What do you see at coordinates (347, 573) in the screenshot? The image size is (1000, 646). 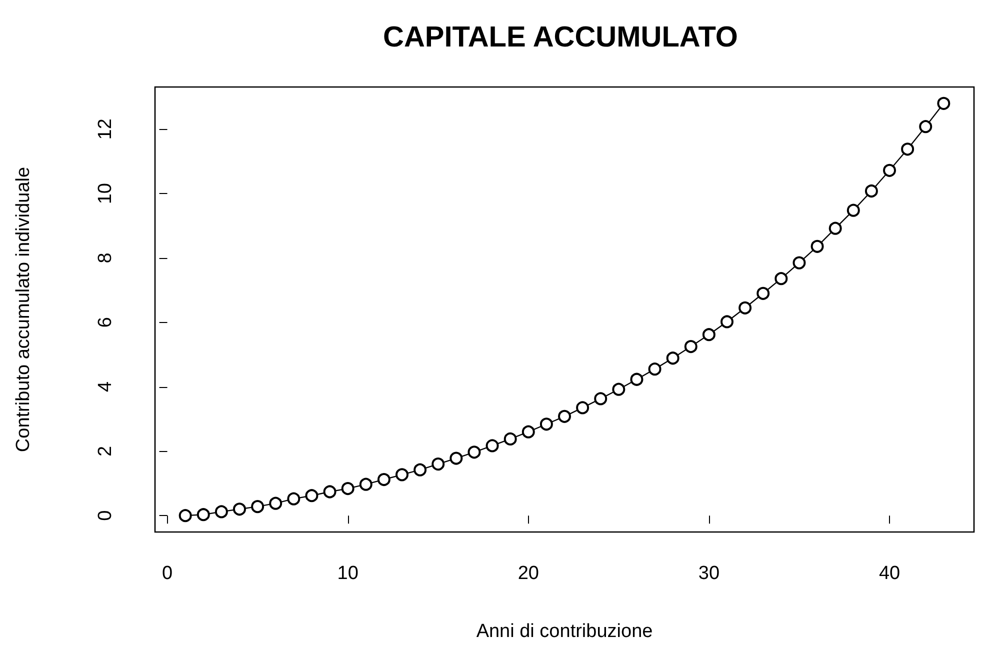 I see `x-tick-label: 10` at bounding box center [347, 573].